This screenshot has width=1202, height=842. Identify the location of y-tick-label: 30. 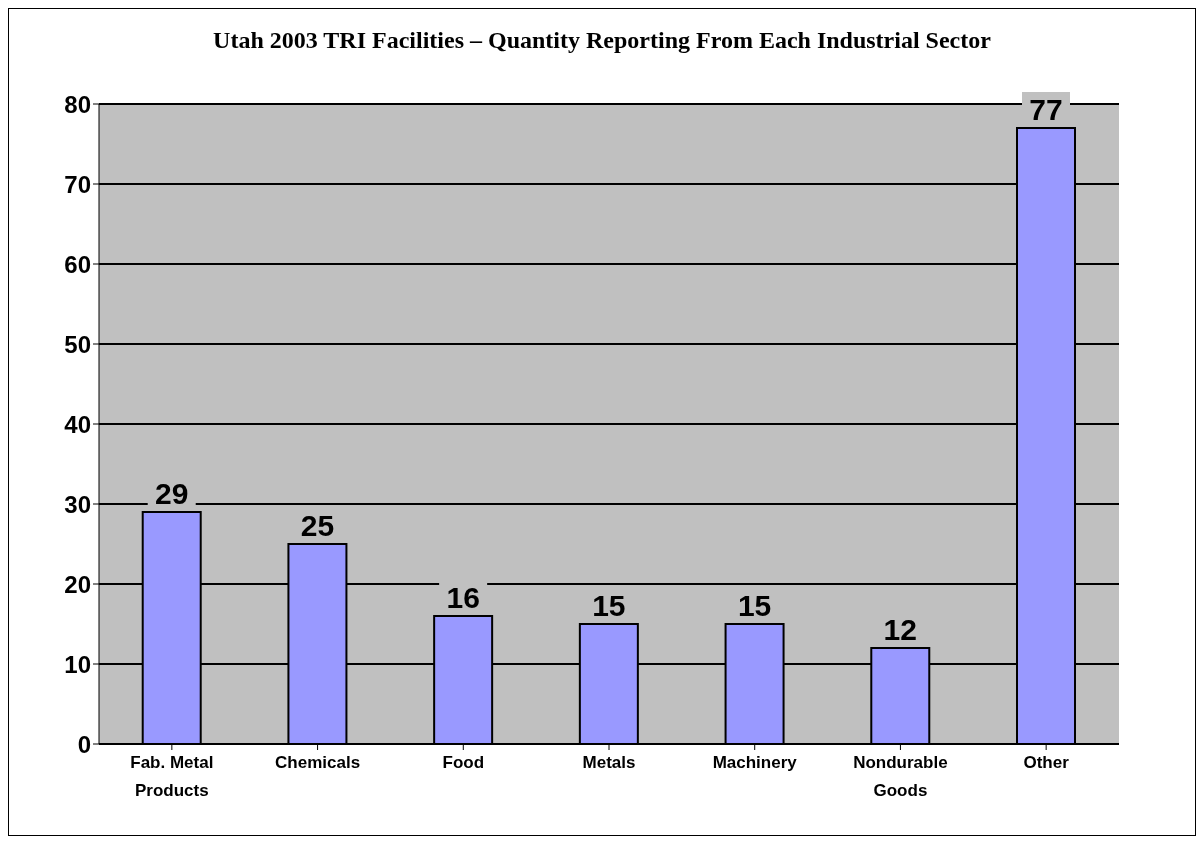
(77, 504).